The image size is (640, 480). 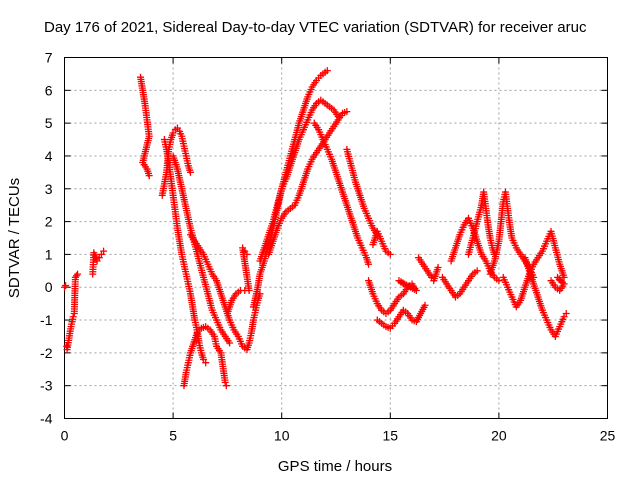 What do you see at coordinates (401, 316) in the screenshot?
I see `series-arc-q` at bounding box center [401, 316].